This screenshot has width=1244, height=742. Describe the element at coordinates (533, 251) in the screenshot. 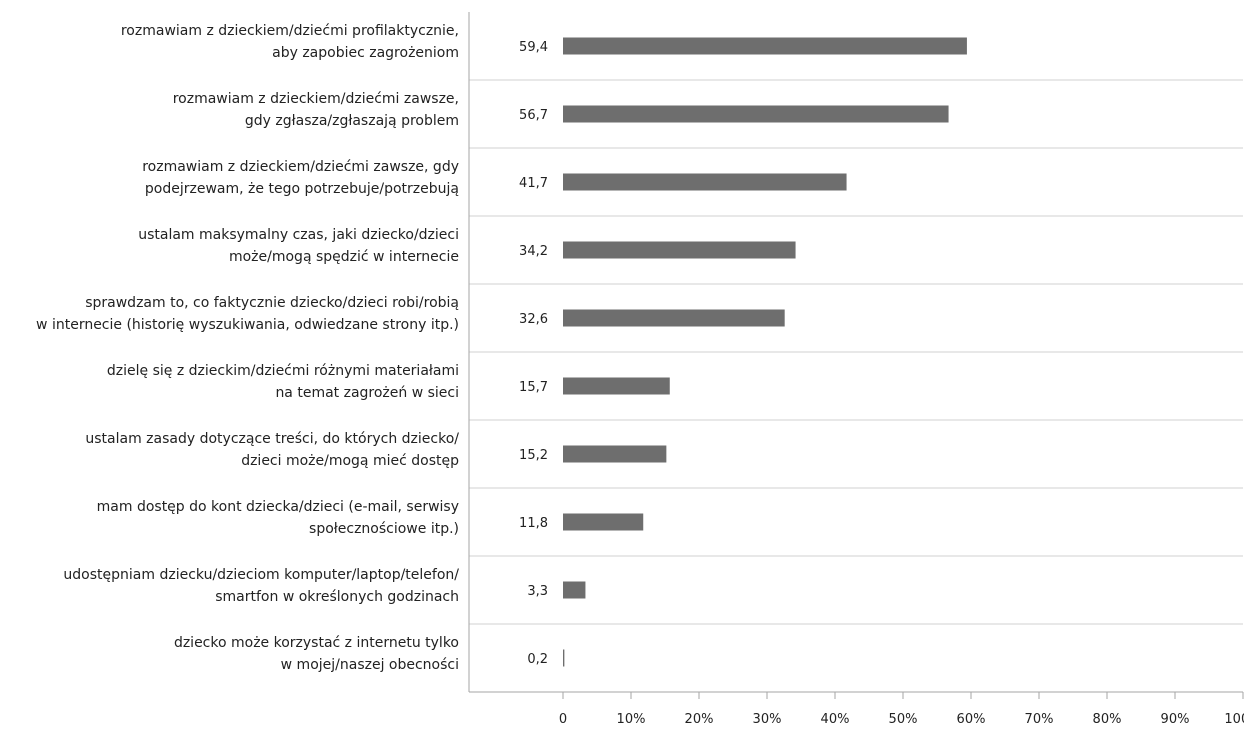

I see `value-label: 34,2` at that location.